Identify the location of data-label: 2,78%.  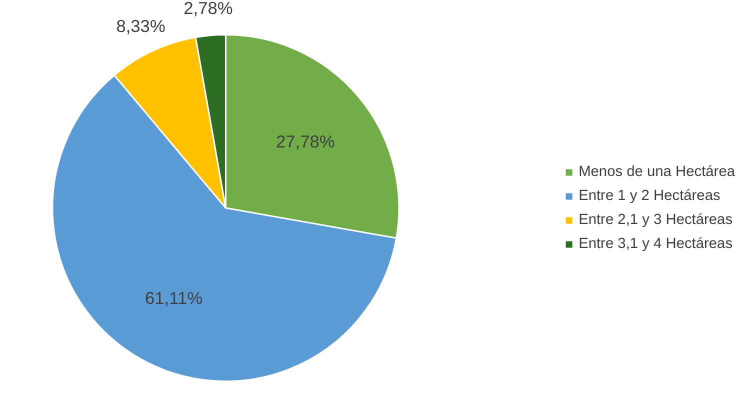
(208, 9).